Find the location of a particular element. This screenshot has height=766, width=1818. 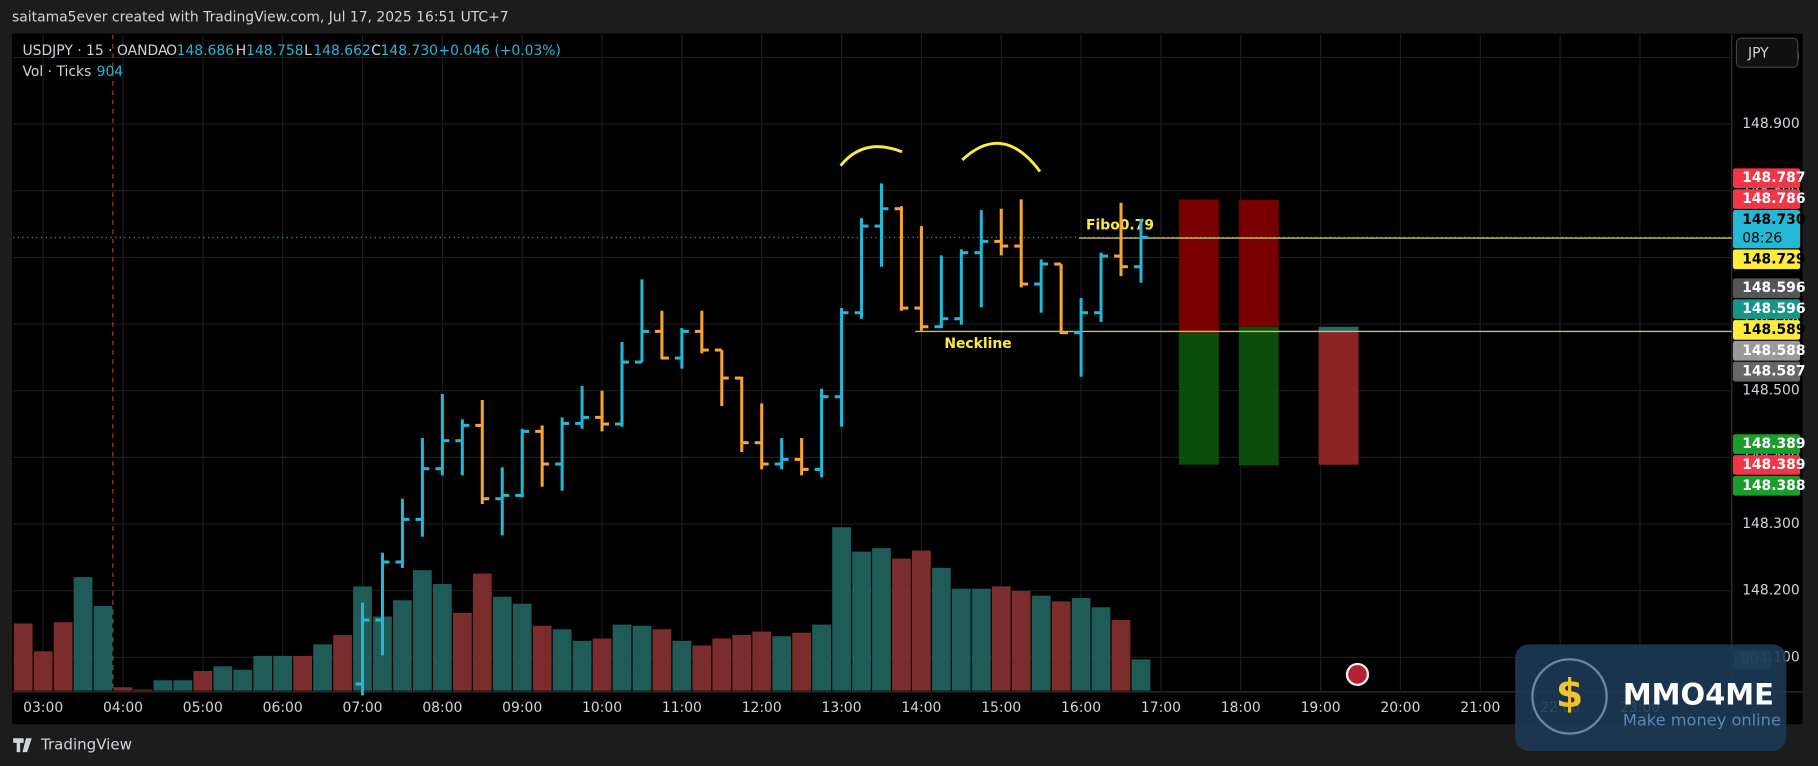

positions is located at coordinates (1268, 332).